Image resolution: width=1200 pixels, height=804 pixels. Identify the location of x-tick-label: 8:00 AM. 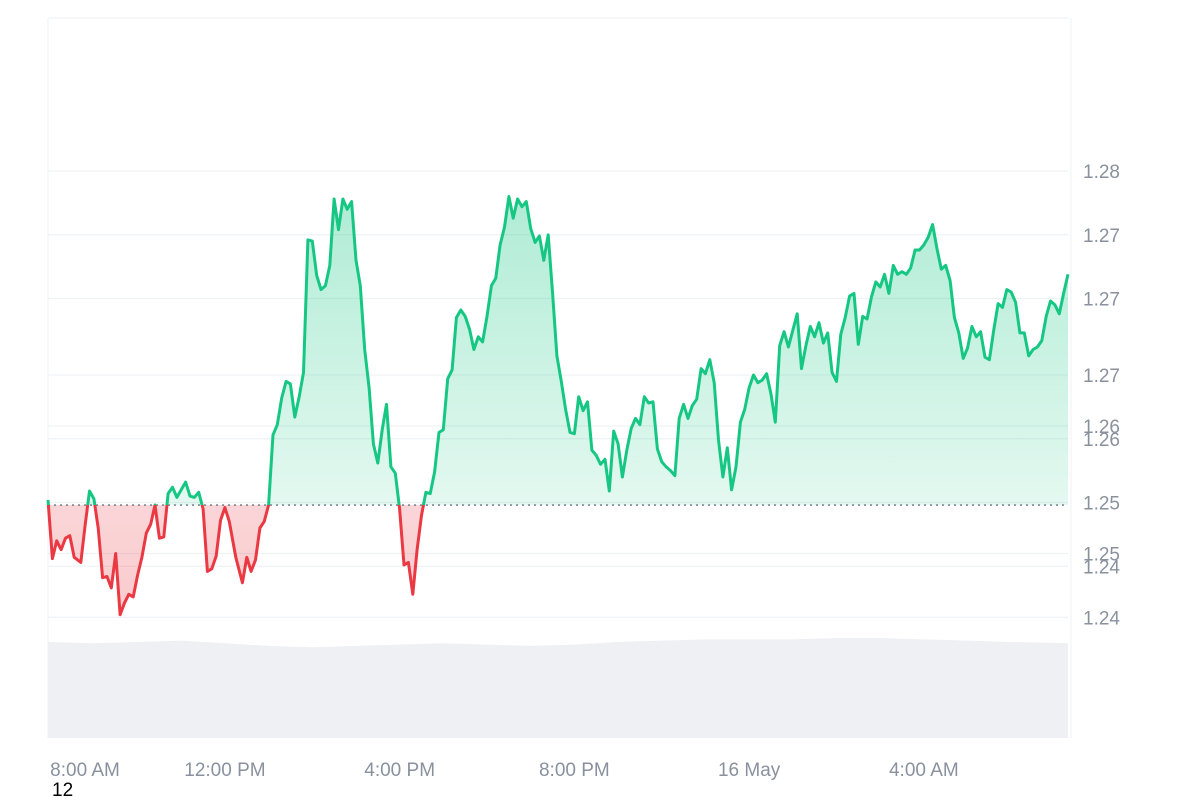
(85, 770).